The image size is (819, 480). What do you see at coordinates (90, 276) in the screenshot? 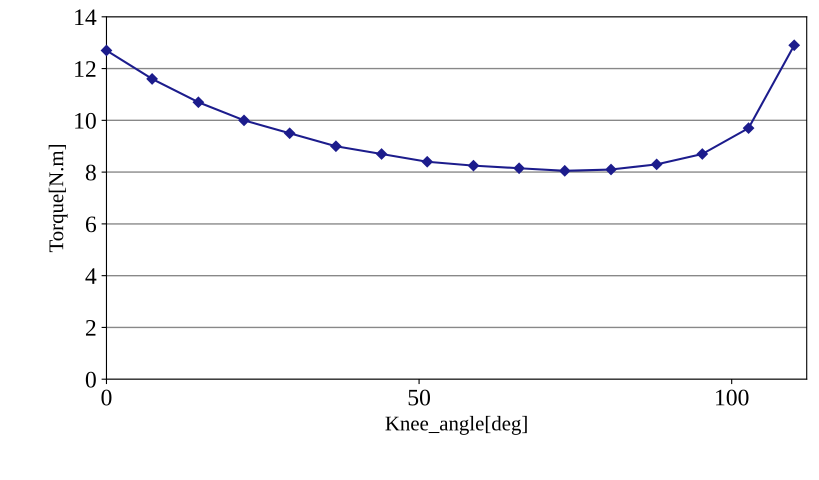
I see `y-tick-label: 4` at bounding box center [90, 276].